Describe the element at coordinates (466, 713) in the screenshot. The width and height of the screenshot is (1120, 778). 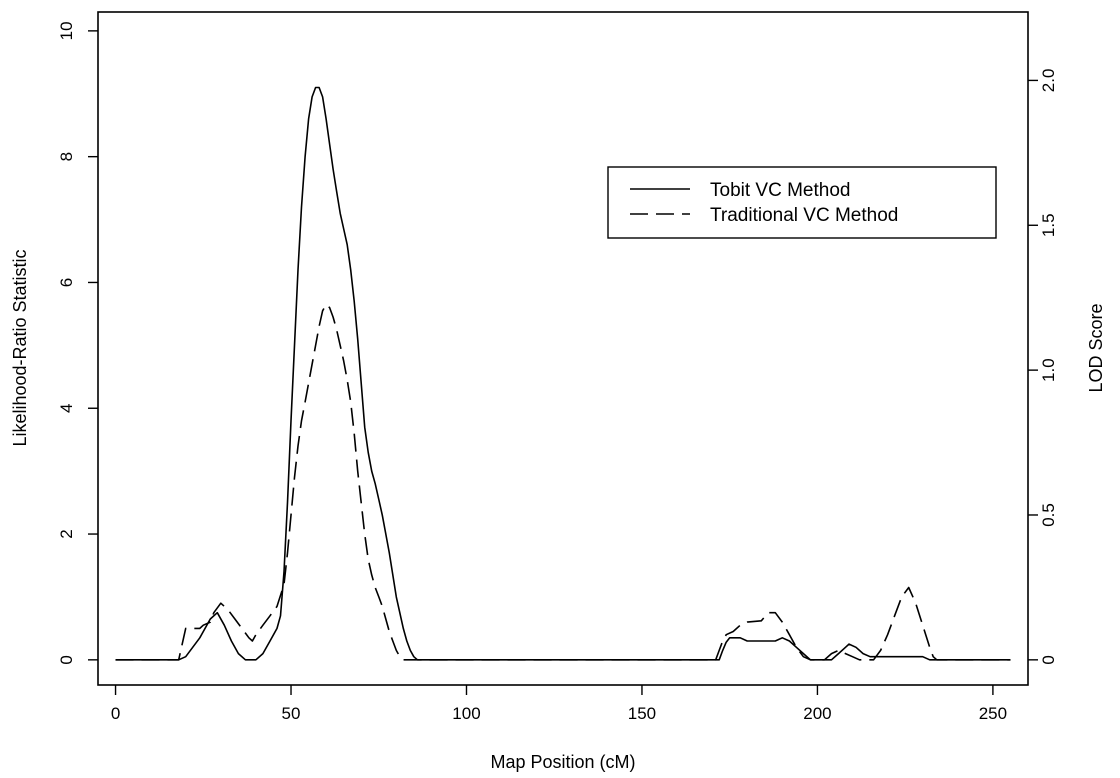
I see `x-tick-label: 100` at that location.